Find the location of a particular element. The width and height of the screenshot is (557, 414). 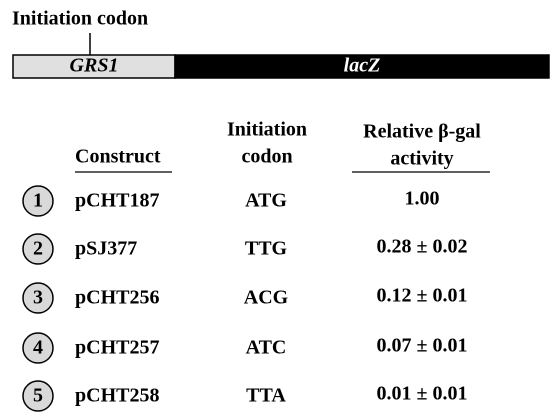

codon-label: Initiation codon is located at coordinates (80, 19).